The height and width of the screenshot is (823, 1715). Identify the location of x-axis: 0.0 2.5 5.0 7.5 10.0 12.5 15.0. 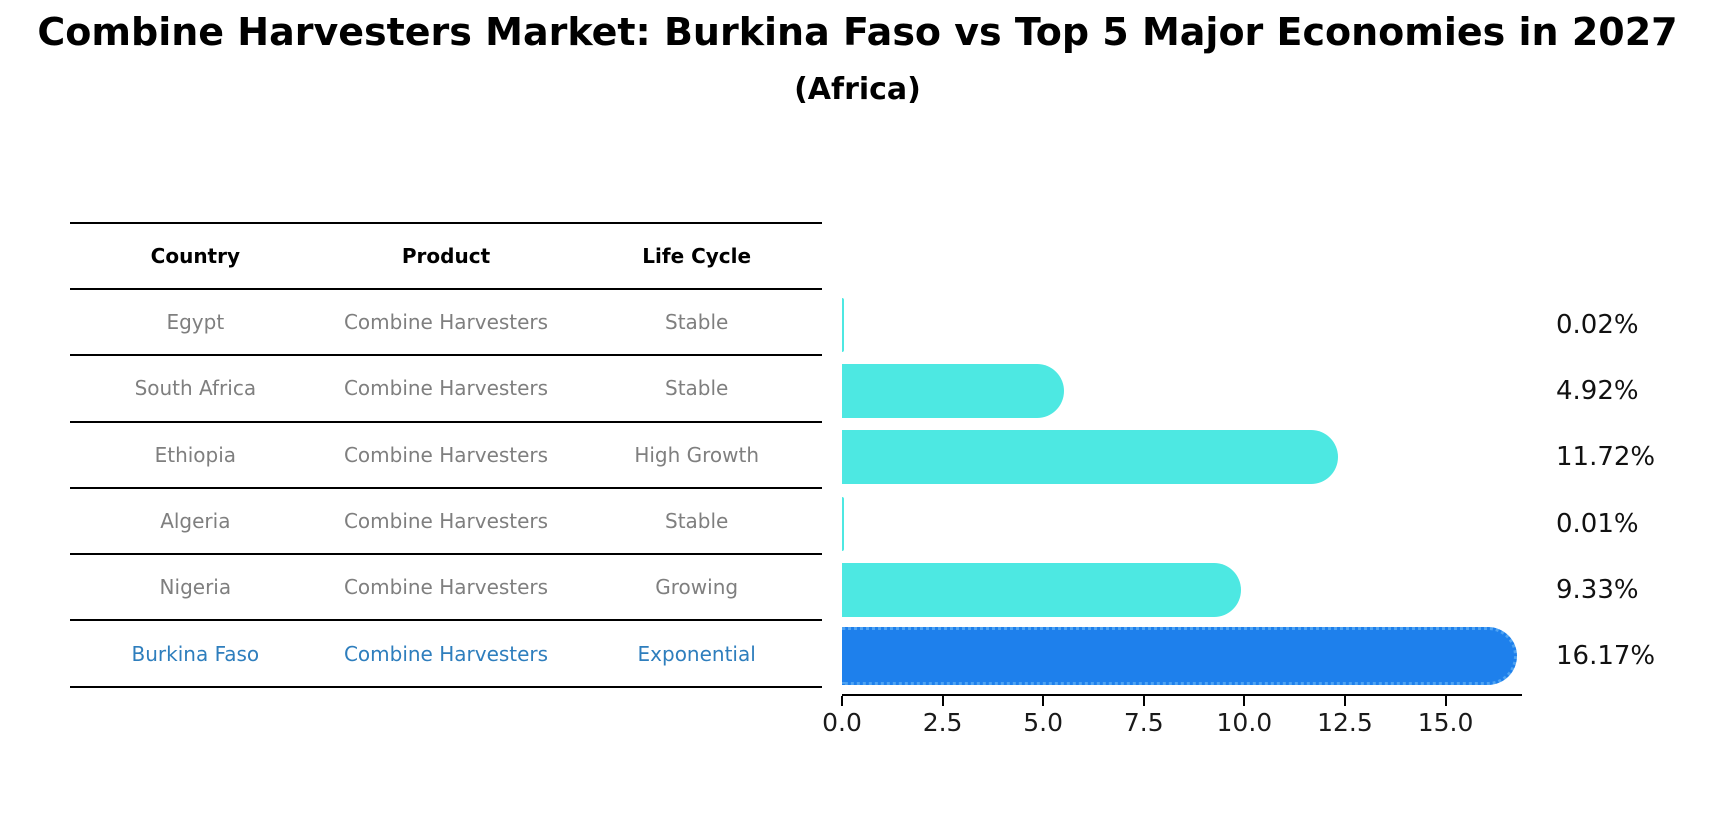
(1172, 715).